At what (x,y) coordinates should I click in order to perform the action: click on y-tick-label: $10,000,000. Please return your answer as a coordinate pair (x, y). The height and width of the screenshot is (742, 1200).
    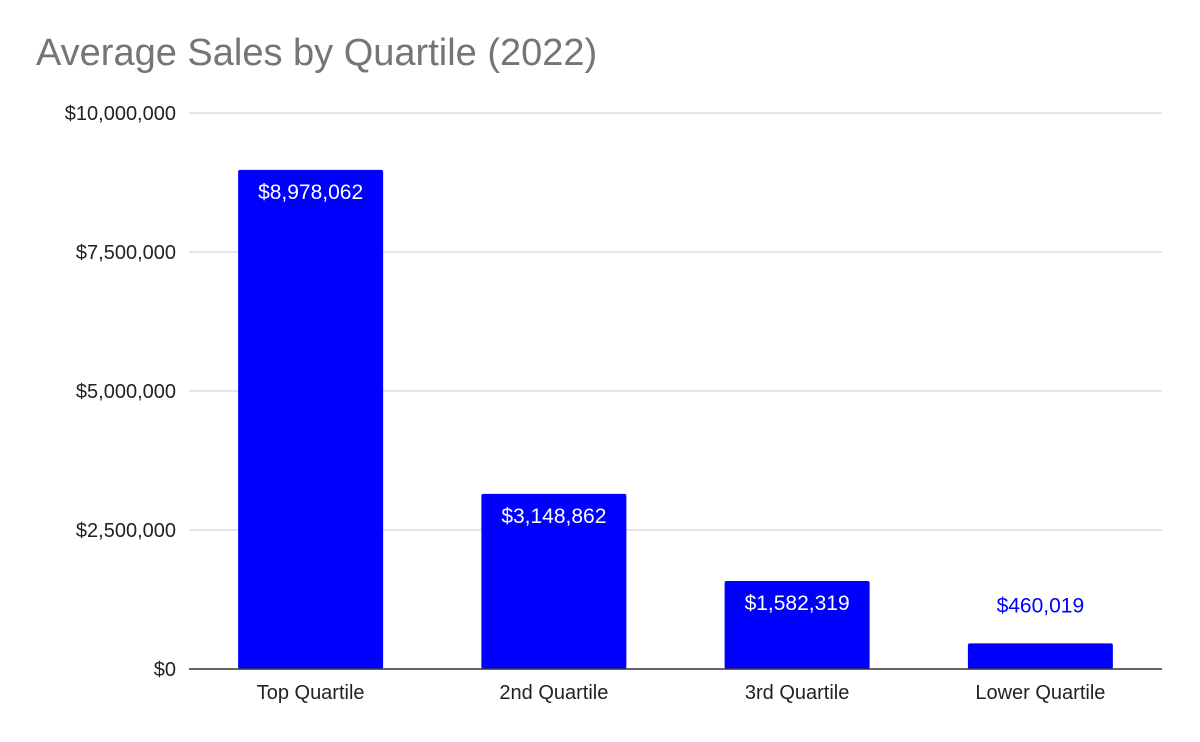
    Looking at the image, I should click on (120, 114).